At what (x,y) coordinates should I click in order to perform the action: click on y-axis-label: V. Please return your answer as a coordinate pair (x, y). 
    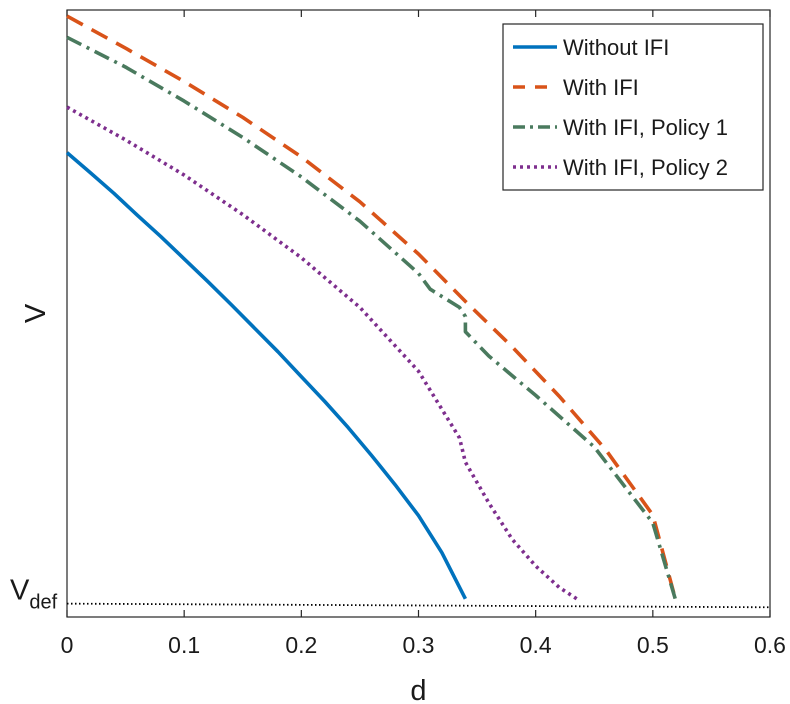
    Looking at the image, I should click on (36, 313).